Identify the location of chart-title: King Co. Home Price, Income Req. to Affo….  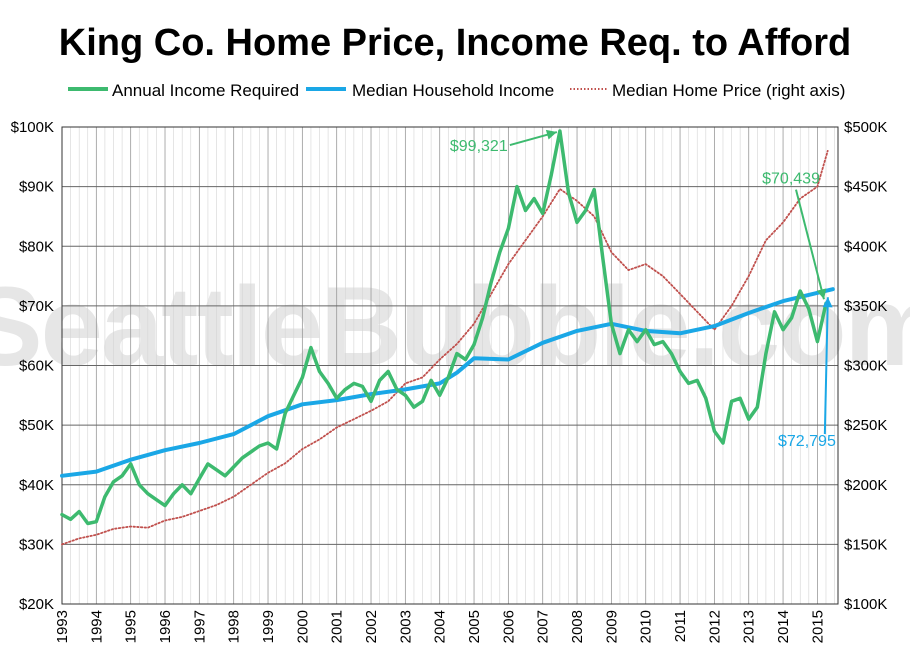
(455, 43).